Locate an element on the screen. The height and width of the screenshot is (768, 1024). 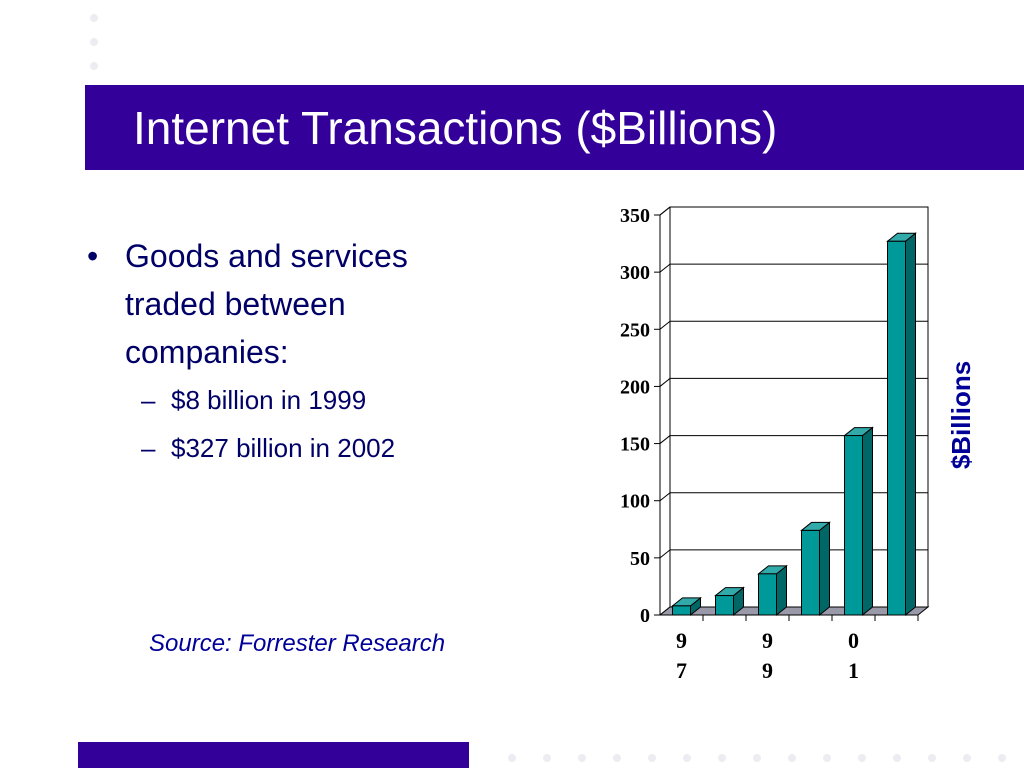
decorative-dots-top is located at coordinates (94, 45).